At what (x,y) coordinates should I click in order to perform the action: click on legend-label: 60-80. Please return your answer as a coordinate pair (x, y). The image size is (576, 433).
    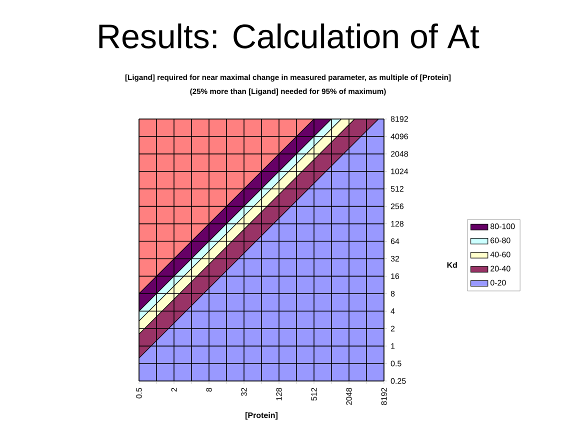
    Looking at the image, I should click on (500, 241).